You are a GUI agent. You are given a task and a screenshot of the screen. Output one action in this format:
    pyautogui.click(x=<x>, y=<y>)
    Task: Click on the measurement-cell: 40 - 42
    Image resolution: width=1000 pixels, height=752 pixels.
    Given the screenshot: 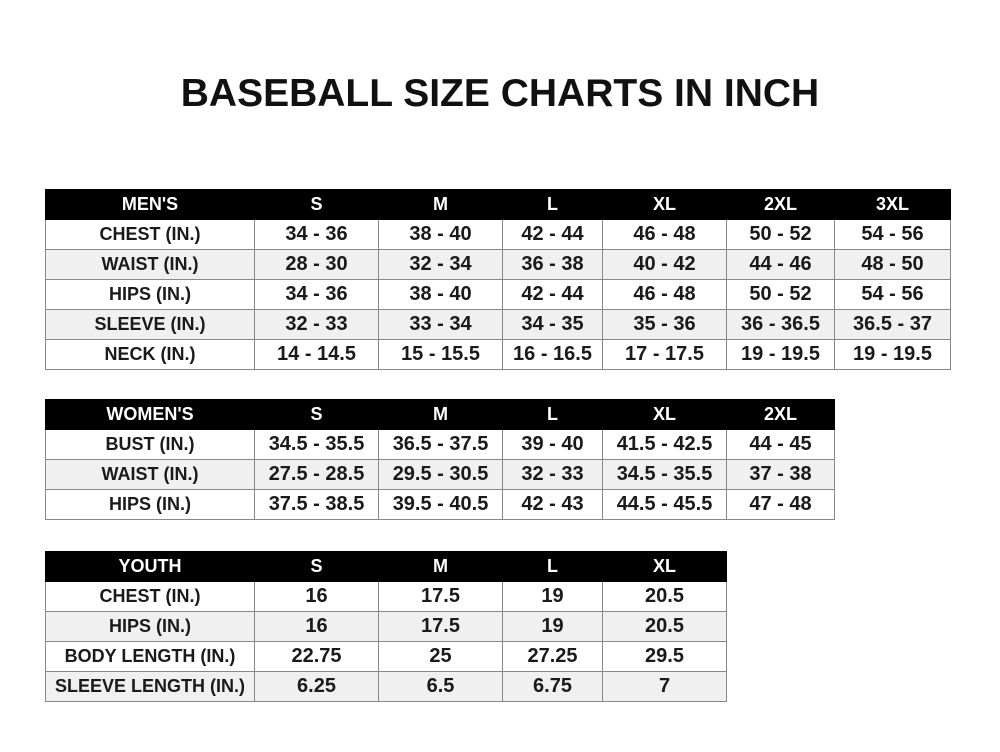 What is the action you would take?
    pyautogui.click(x=664, y=264)
    